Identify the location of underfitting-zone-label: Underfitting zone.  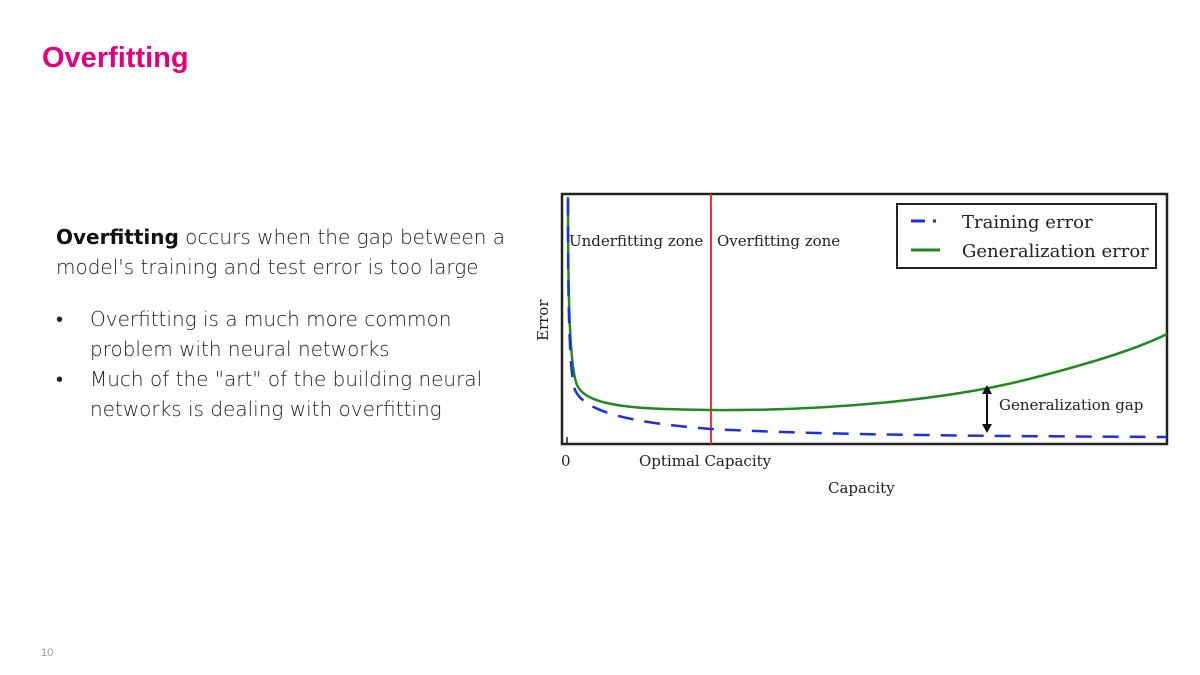
(636, 241).